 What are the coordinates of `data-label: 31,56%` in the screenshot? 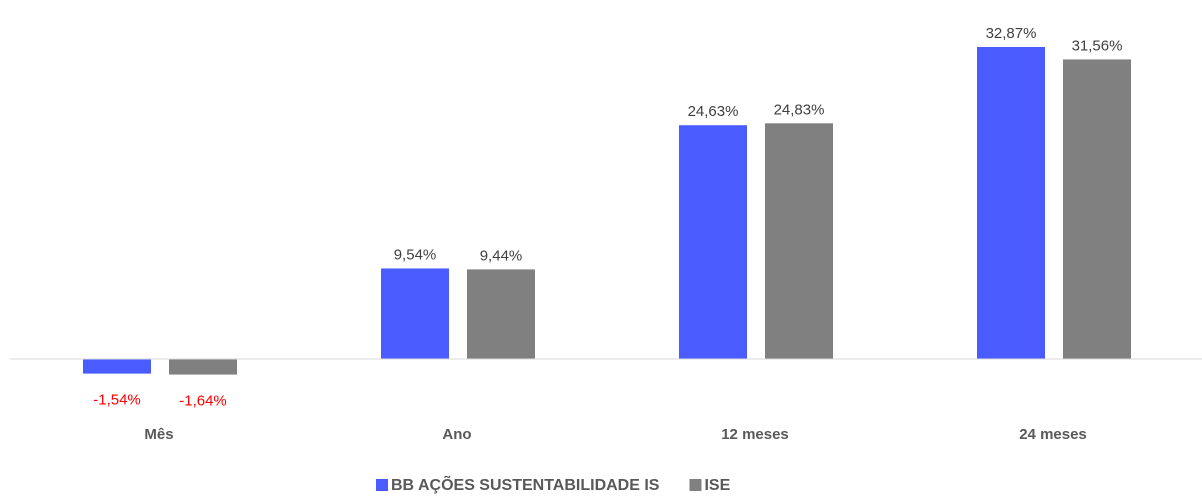 It's located at (1097, 45).